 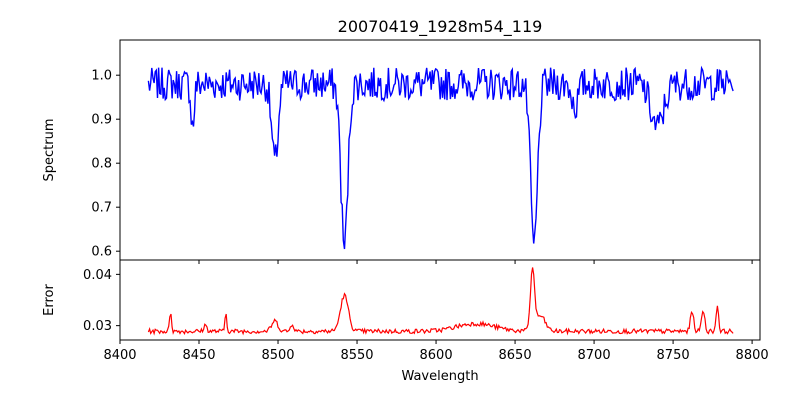 I want to click on x-tick-label: 8700, so click(x=594, y=355).